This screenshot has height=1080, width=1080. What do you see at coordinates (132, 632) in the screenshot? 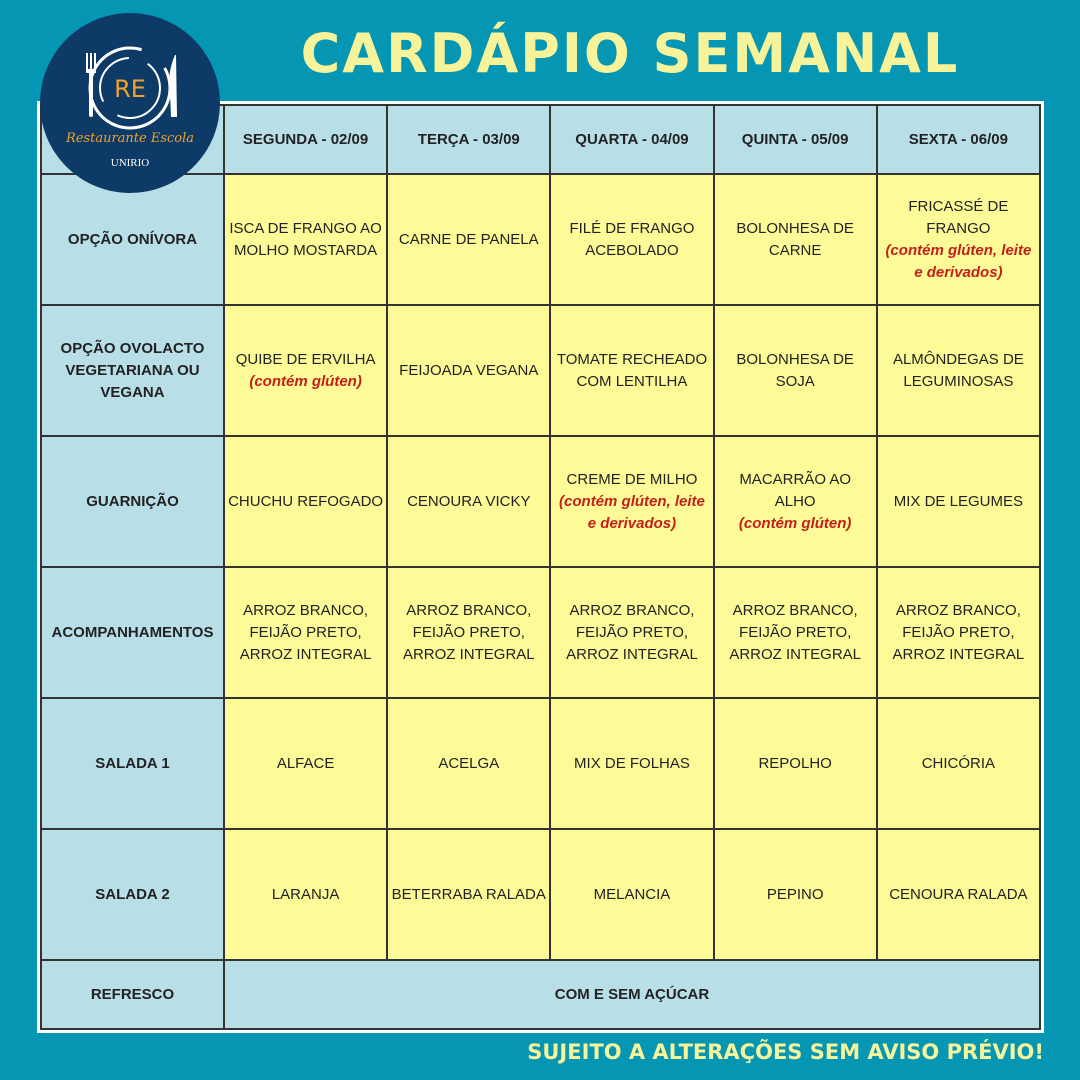
I see `row-label: ACOMPANHAMENTOS` at bounding box center [132, 632].